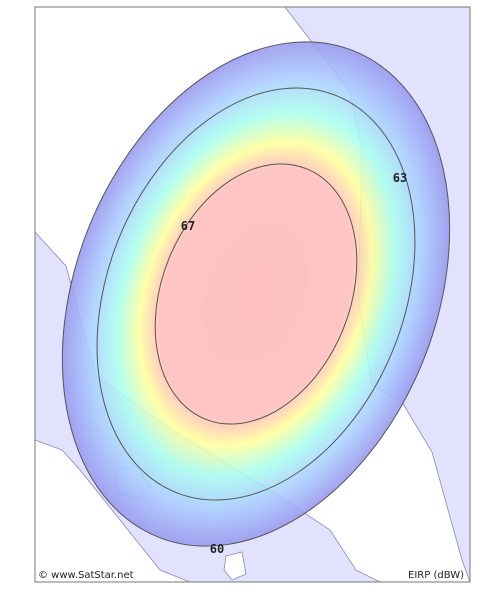 The height and width of the screenshot is (600, 480). Describe the element at coordinates (86, 575) in the screenshot. I see `credit: © www.SatStar.net` at that location.